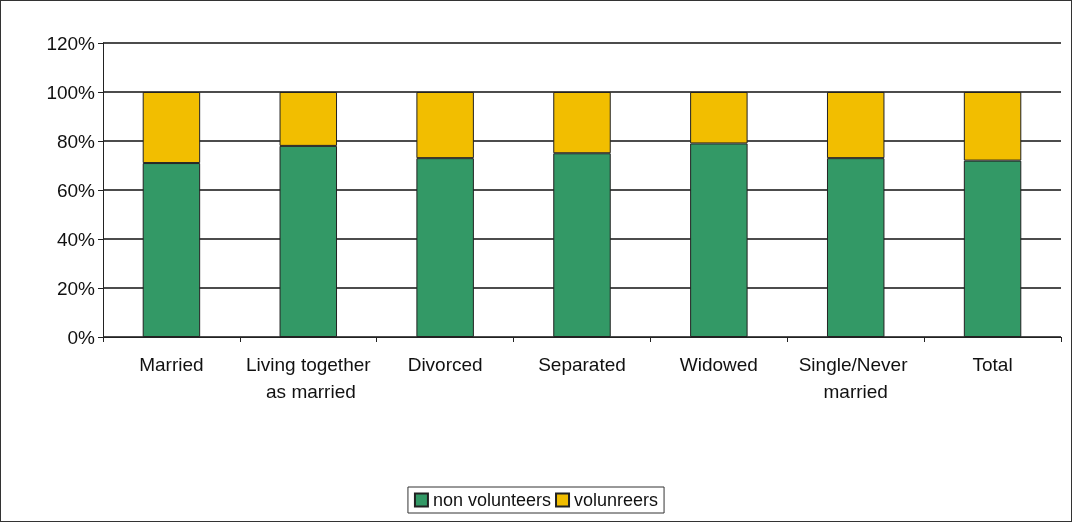 The height and width of the screenshot is (522, 1072). I want to click on y-tick-label: 40%, so click(76, 239).